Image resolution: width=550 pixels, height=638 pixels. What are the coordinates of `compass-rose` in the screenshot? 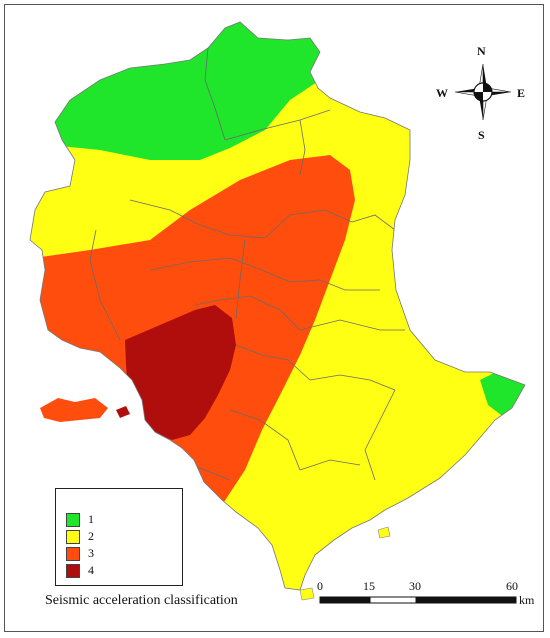 It's located at (483, 92).